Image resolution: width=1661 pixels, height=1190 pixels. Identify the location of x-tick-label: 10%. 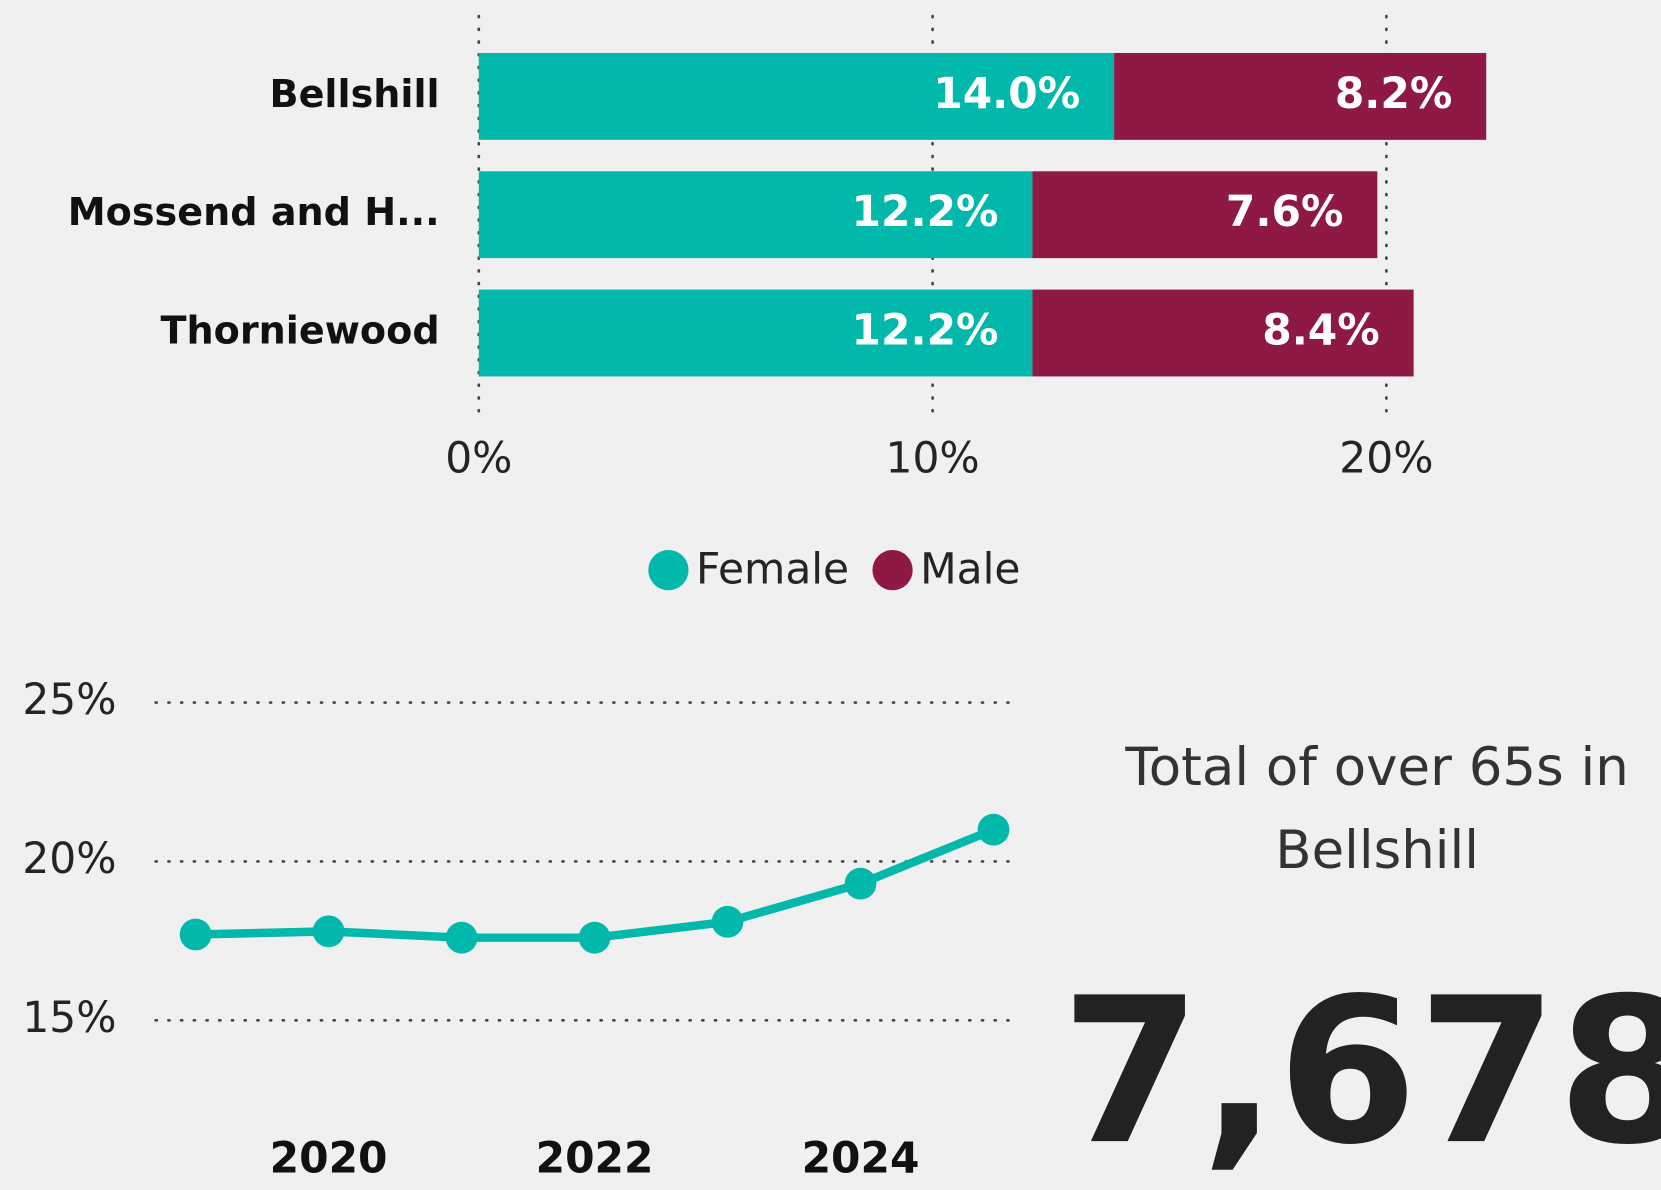
(933, 457).